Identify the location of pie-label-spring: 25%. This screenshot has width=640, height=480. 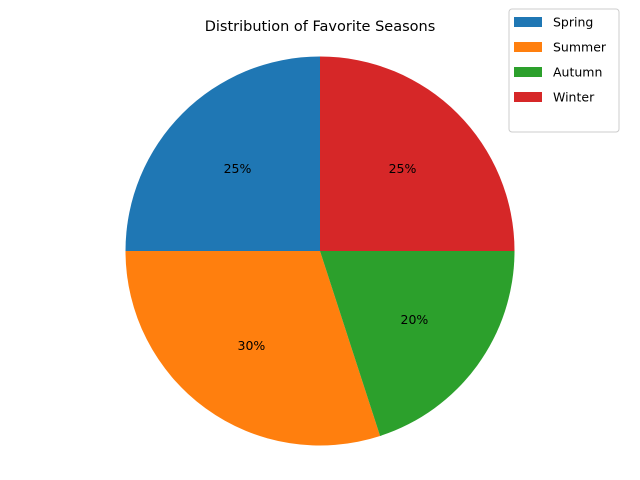
(238, 168).